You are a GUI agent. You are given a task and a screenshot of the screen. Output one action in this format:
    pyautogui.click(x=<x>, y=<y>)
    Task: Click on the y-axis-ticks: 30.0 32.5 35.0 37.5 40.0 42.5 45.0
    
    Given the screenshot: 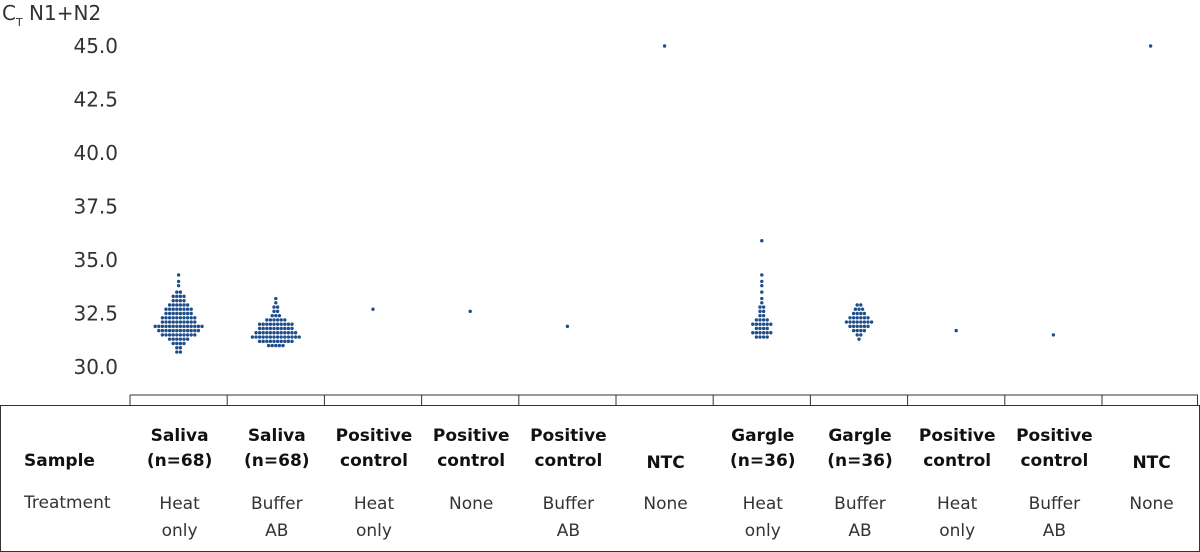 What is the action you would take?
    pyautogui.click(x=95, y=206)
    